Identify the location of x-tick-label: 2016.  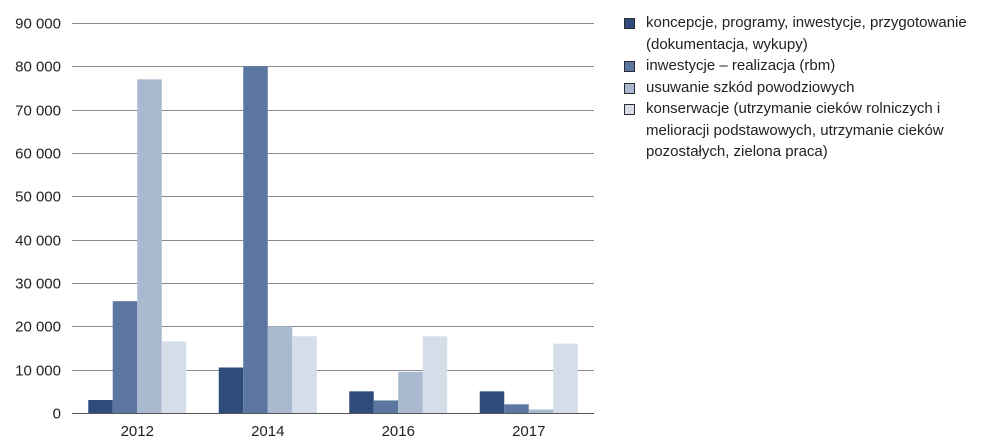
(398, 431).